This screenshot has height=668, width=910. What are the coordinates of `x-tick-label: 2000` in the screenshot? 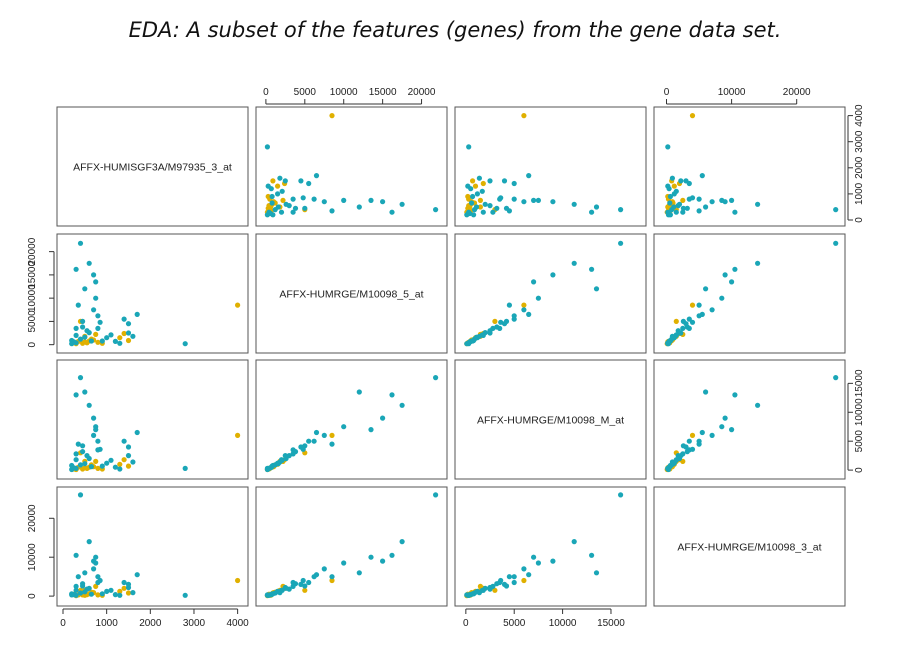 It's located at (150, 623).